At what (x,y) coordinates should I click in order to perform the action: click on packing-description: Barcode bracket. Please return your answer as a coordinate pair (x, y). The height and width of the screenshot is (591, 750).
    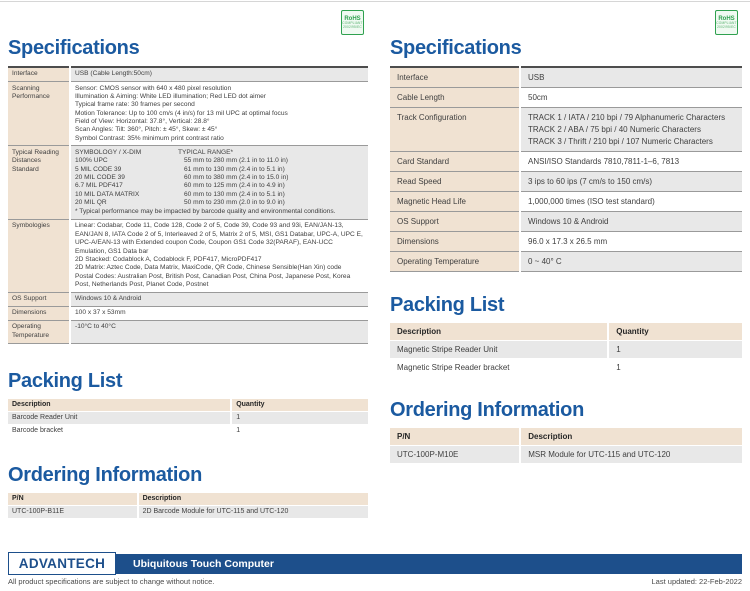
    Looking at the image, I should click on (120, 431).